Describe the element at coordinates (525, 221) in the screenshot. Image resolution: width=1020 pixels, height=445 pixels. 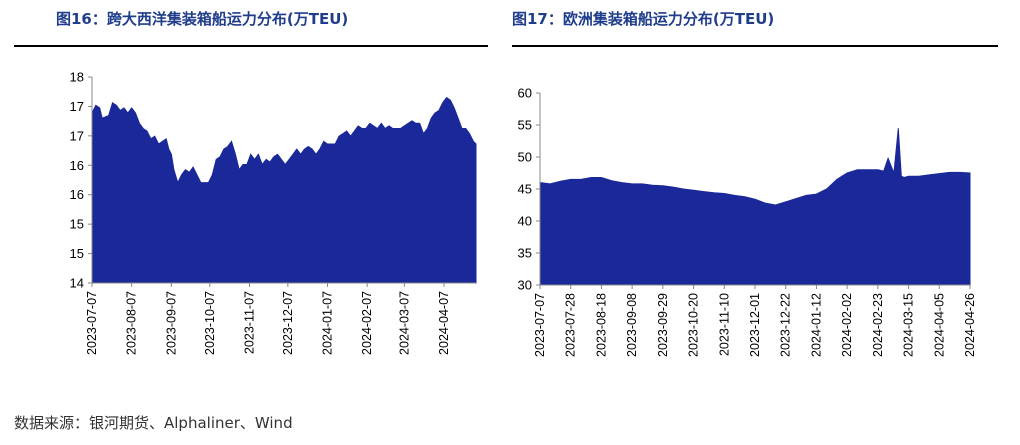
I see `y-tick-label: 40` at that location.